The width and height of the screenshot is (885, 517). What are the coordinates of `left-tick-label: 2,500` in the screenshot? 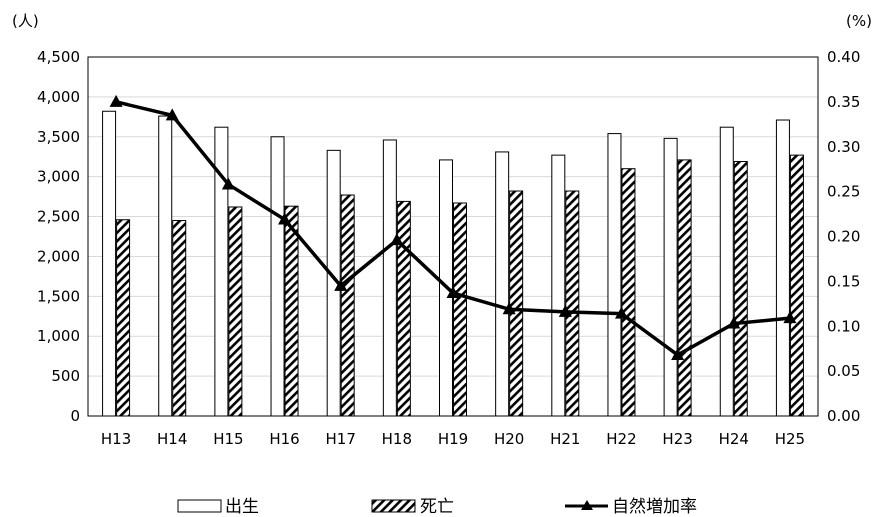 It's located at (58, 217).